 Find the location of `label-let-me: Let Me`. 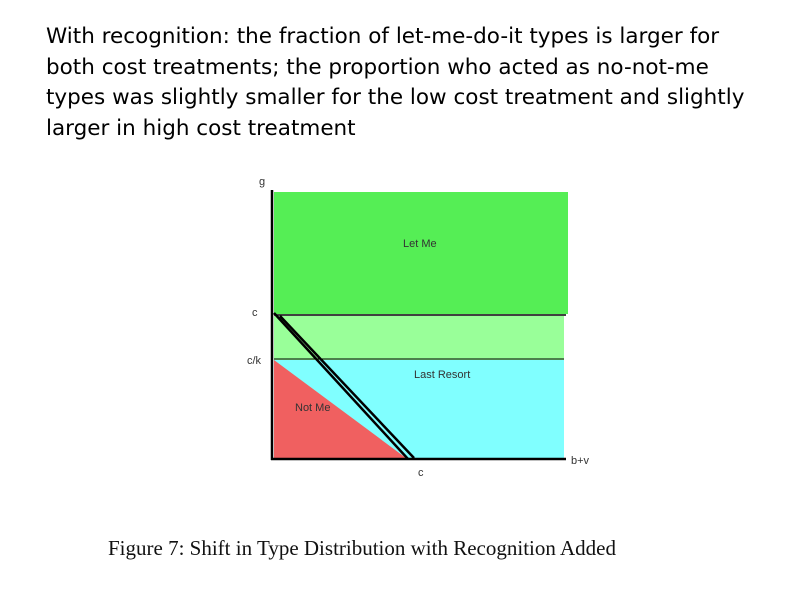

label-let-me: Let Me is located at coordinates (420, 244).